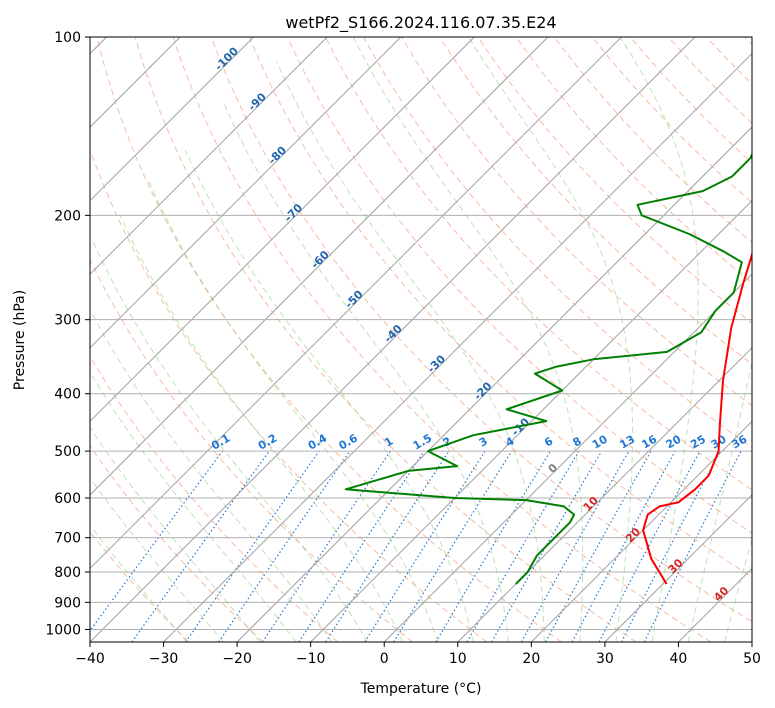  What do you see at coordinates (67, 573) in the screenshot?
I see `y-tick-label: 800` at bounding box center [67, 573].